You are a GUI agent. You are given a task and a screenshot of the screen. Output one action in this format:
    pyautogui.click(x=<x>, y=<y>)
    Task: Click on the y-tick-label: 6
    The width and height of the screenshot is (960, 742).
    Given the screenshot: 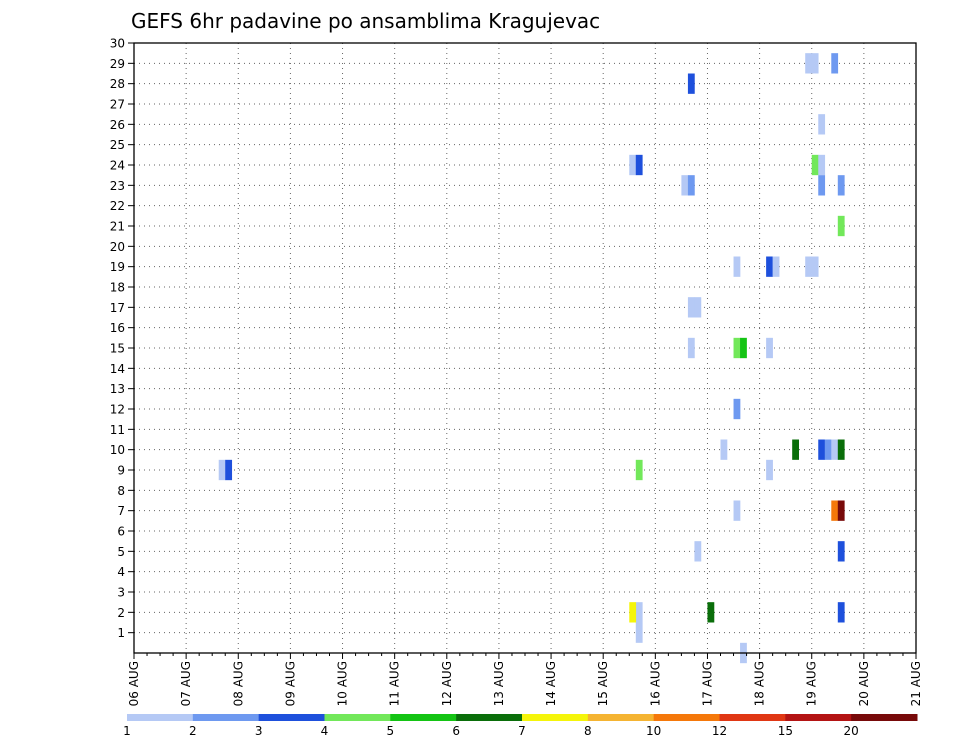 What is the action you would take?
    pyautogui.click(x=121, y=532)
    